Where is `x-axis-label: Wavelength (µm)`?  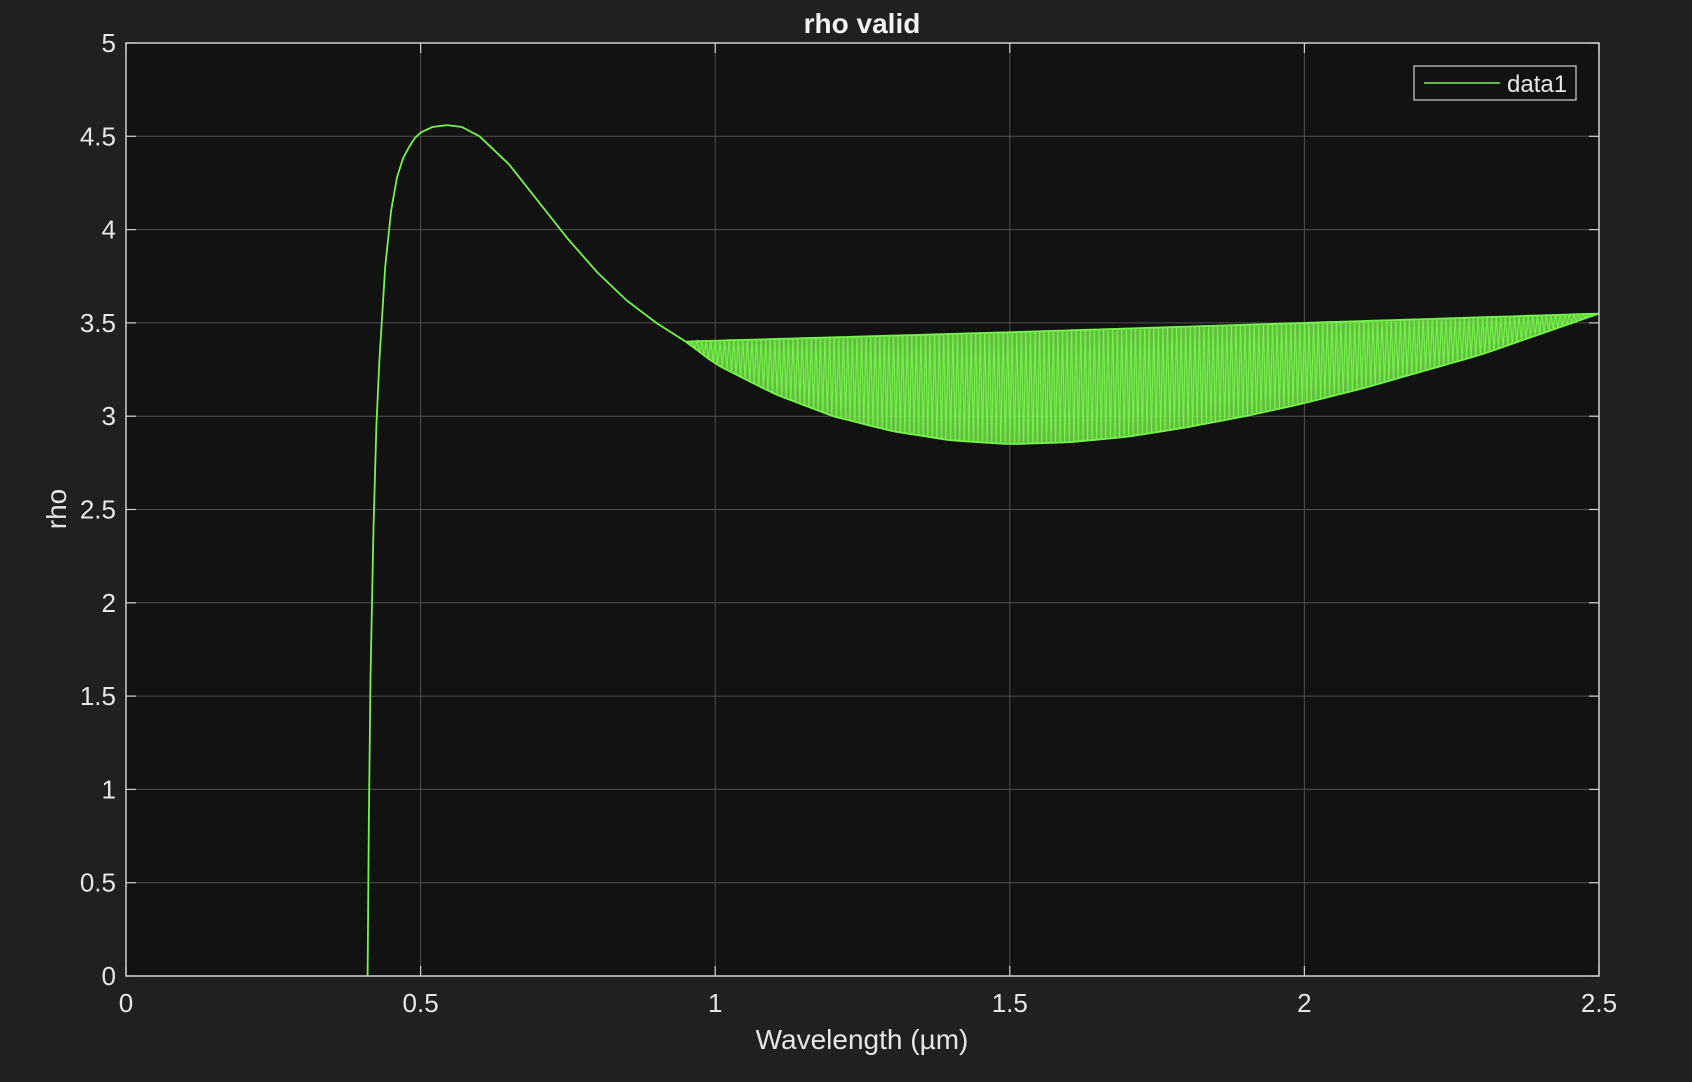 x-axis-label: Wavelength (µm) is located at coordinates (862, 1039).